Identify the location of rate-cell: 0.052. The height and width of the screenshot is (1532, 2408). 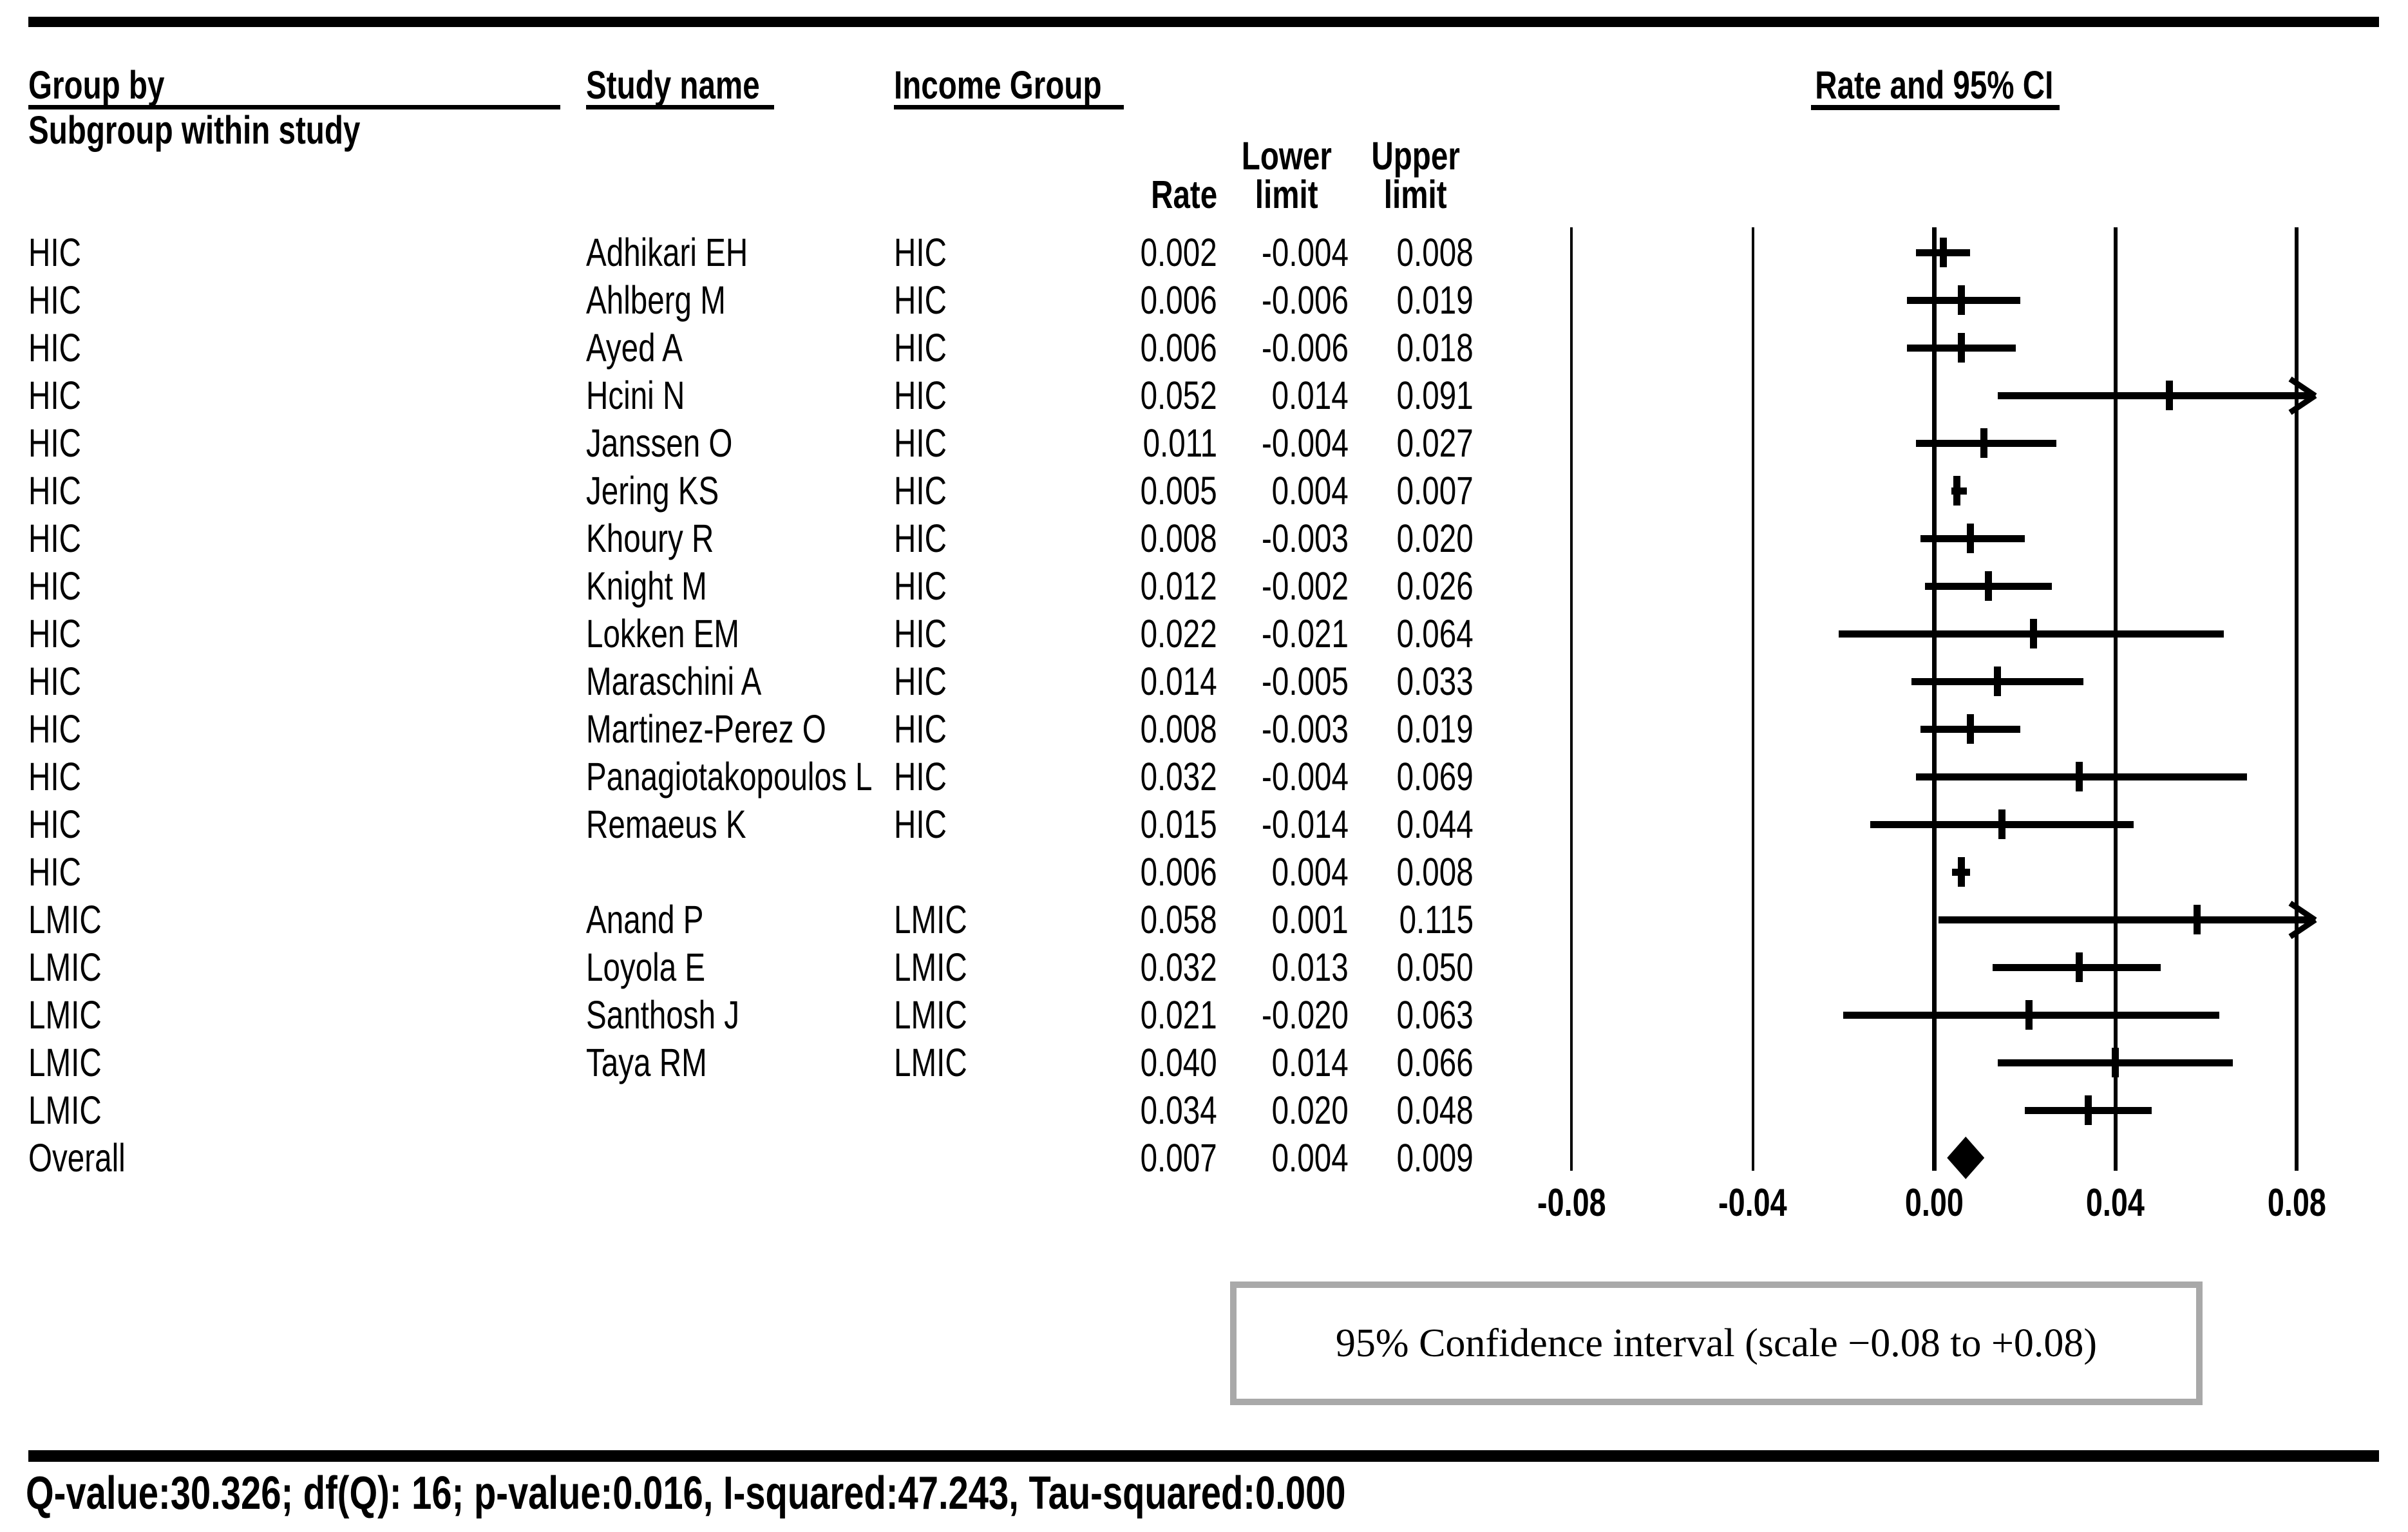
(1136, 395).